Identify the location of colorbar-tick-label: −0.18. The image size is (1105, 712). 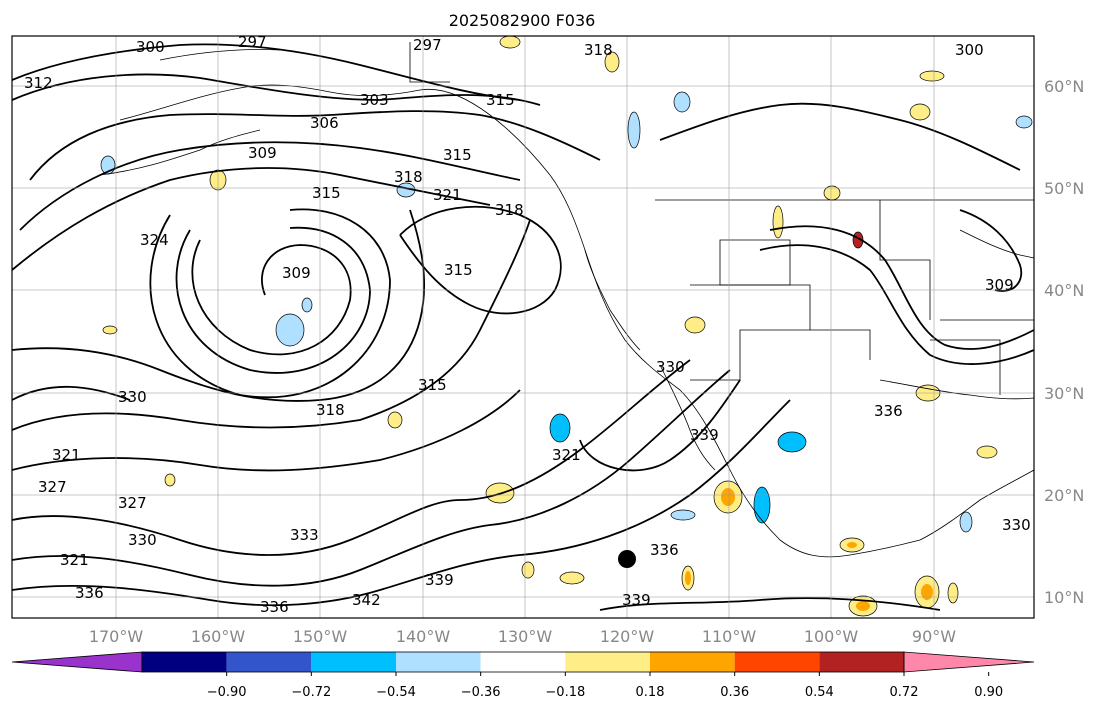
(565, 692).